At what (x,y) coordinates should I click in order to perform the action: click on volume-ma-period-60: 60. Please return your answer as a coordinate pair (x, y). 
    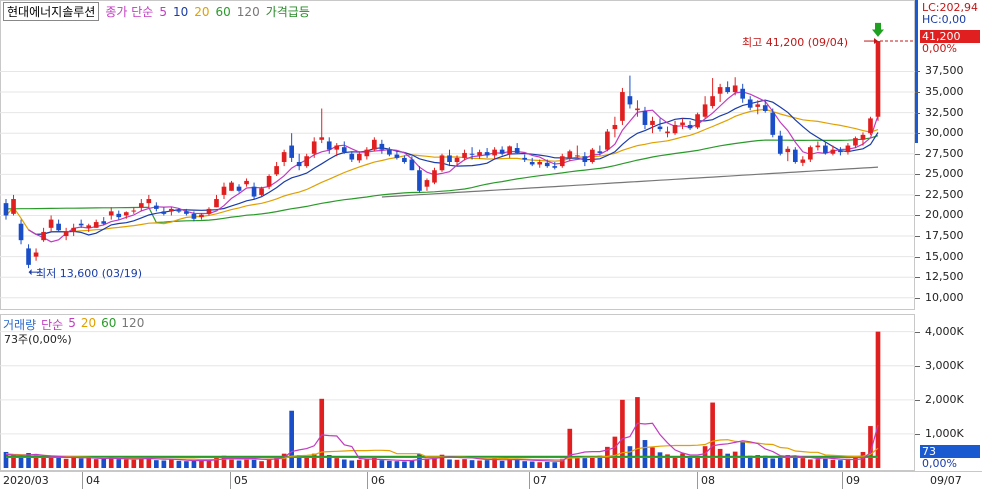
    Looking at the image, I should click on (109, 323).